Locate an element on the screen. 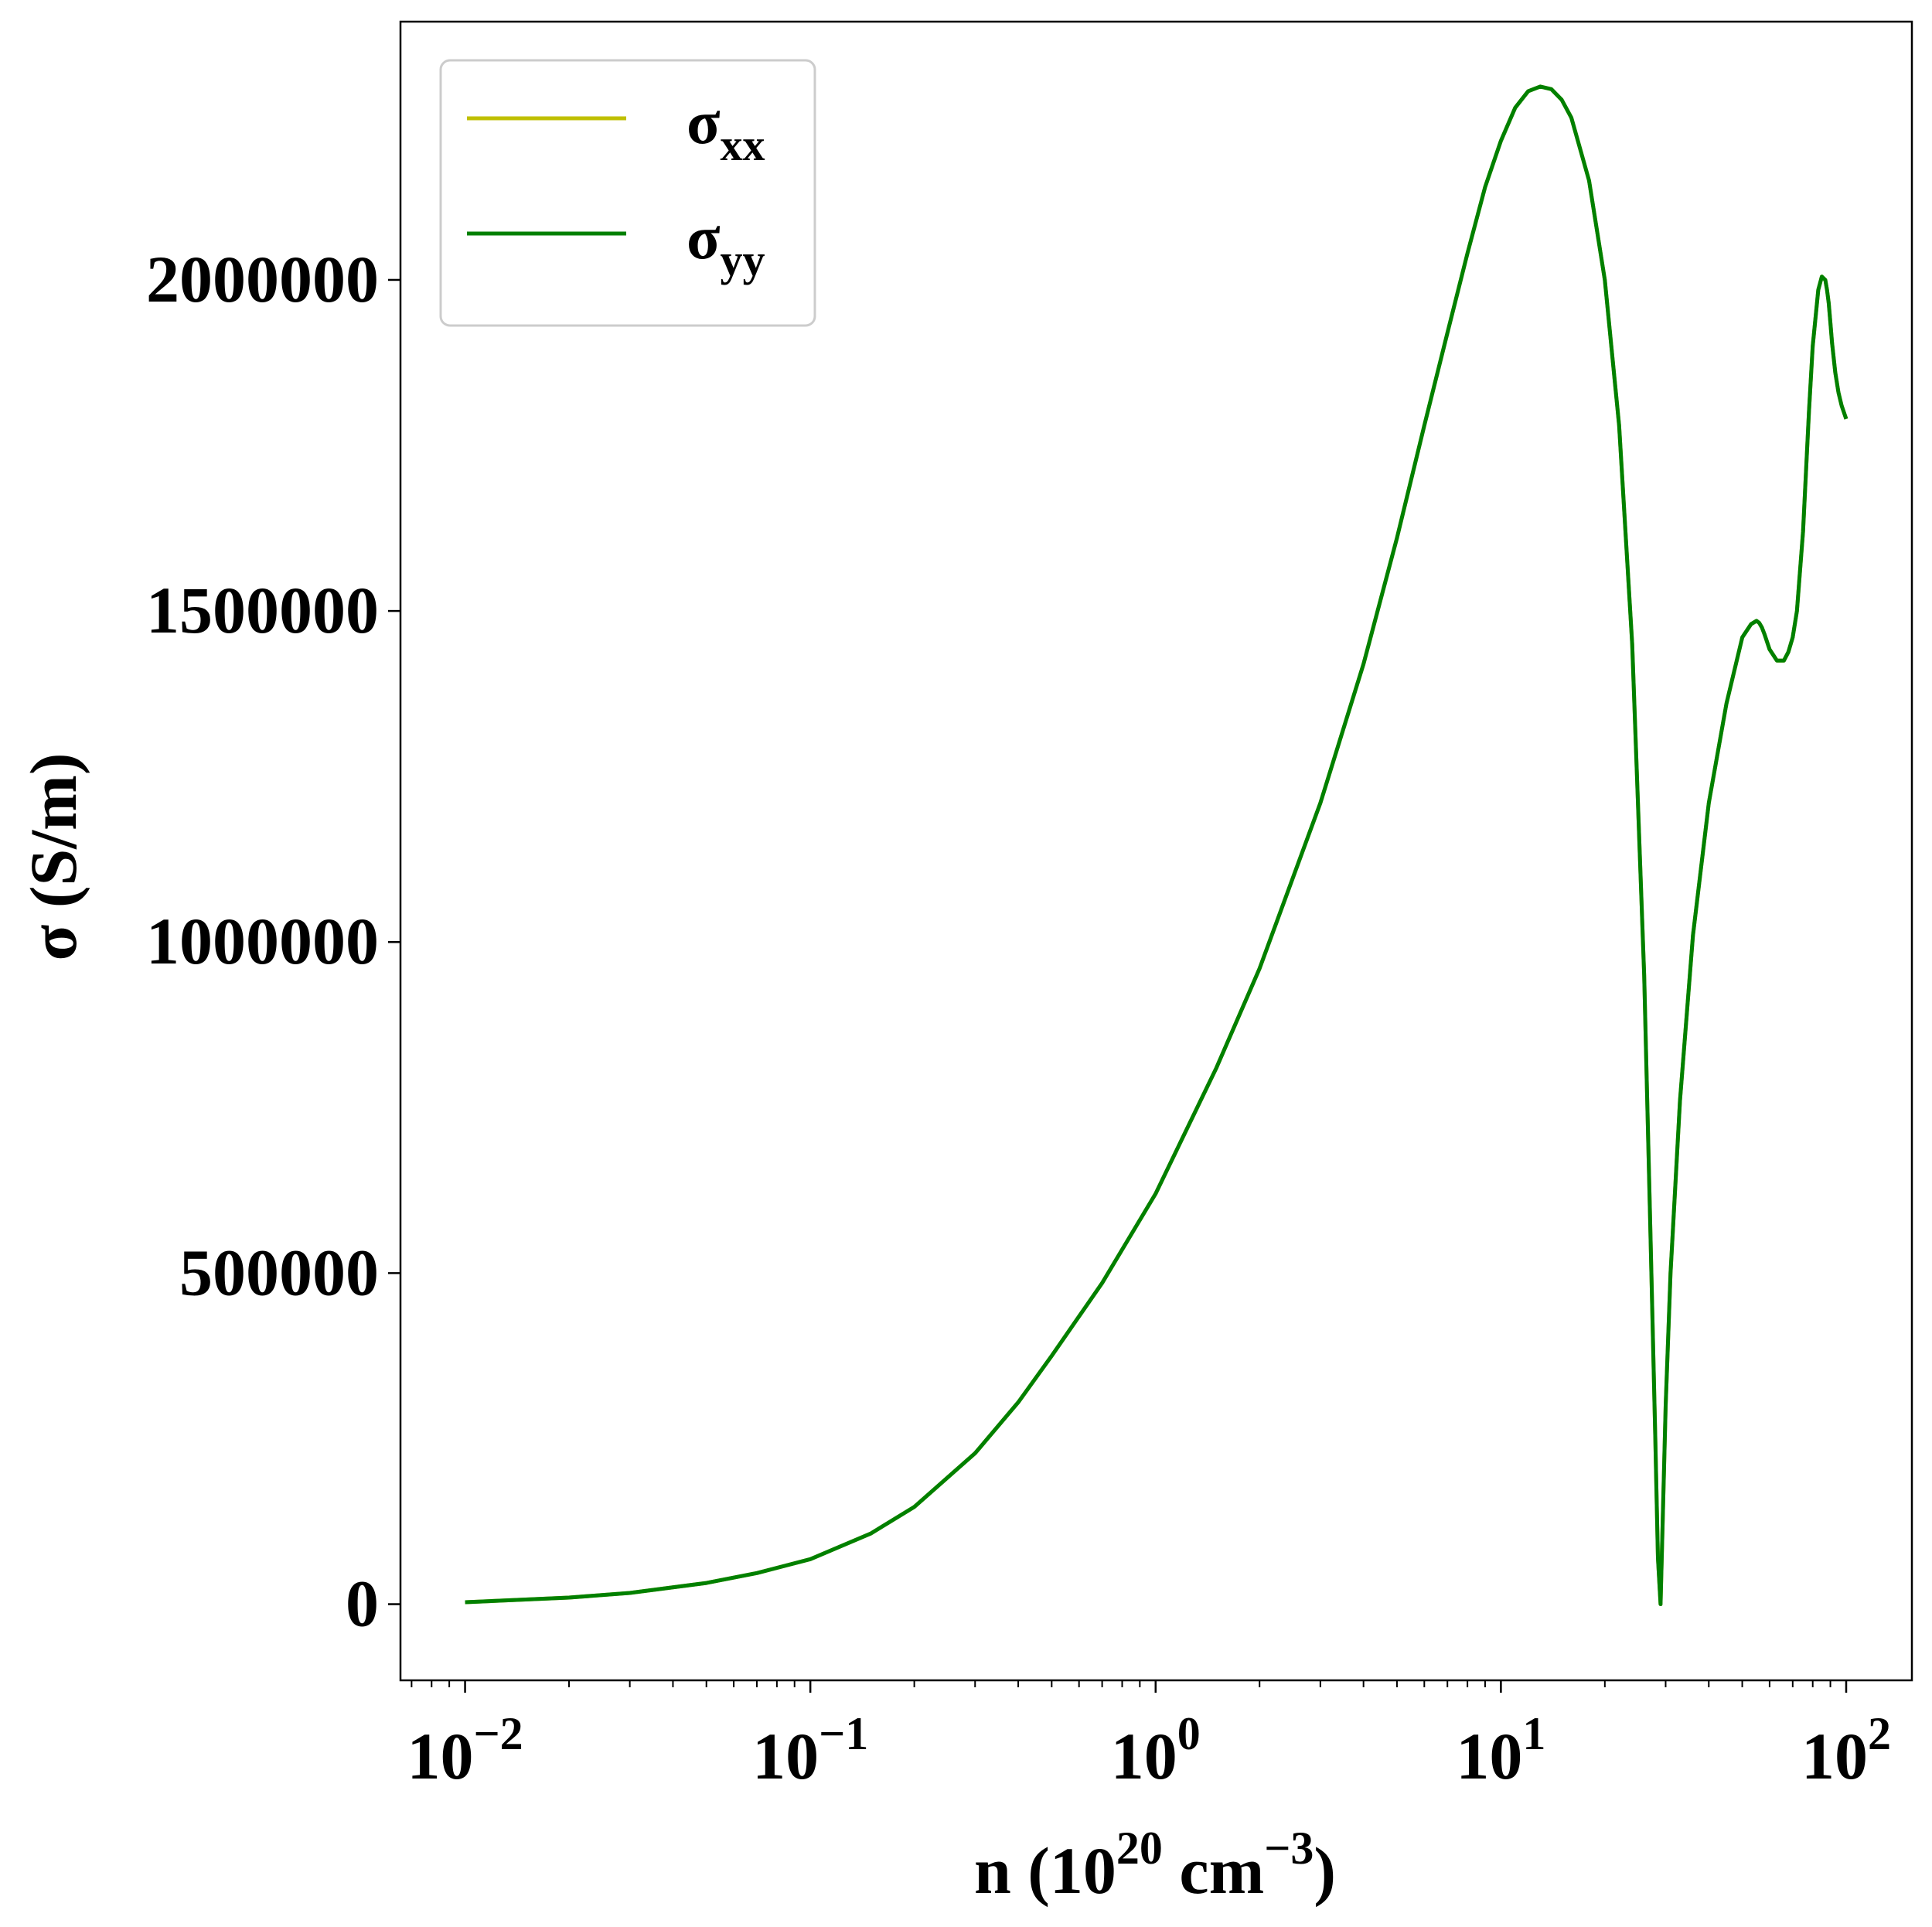 This screenshot has width=1932, height=1927. x-axis-label-mid: cm is located at coordinates (1213, 1870).